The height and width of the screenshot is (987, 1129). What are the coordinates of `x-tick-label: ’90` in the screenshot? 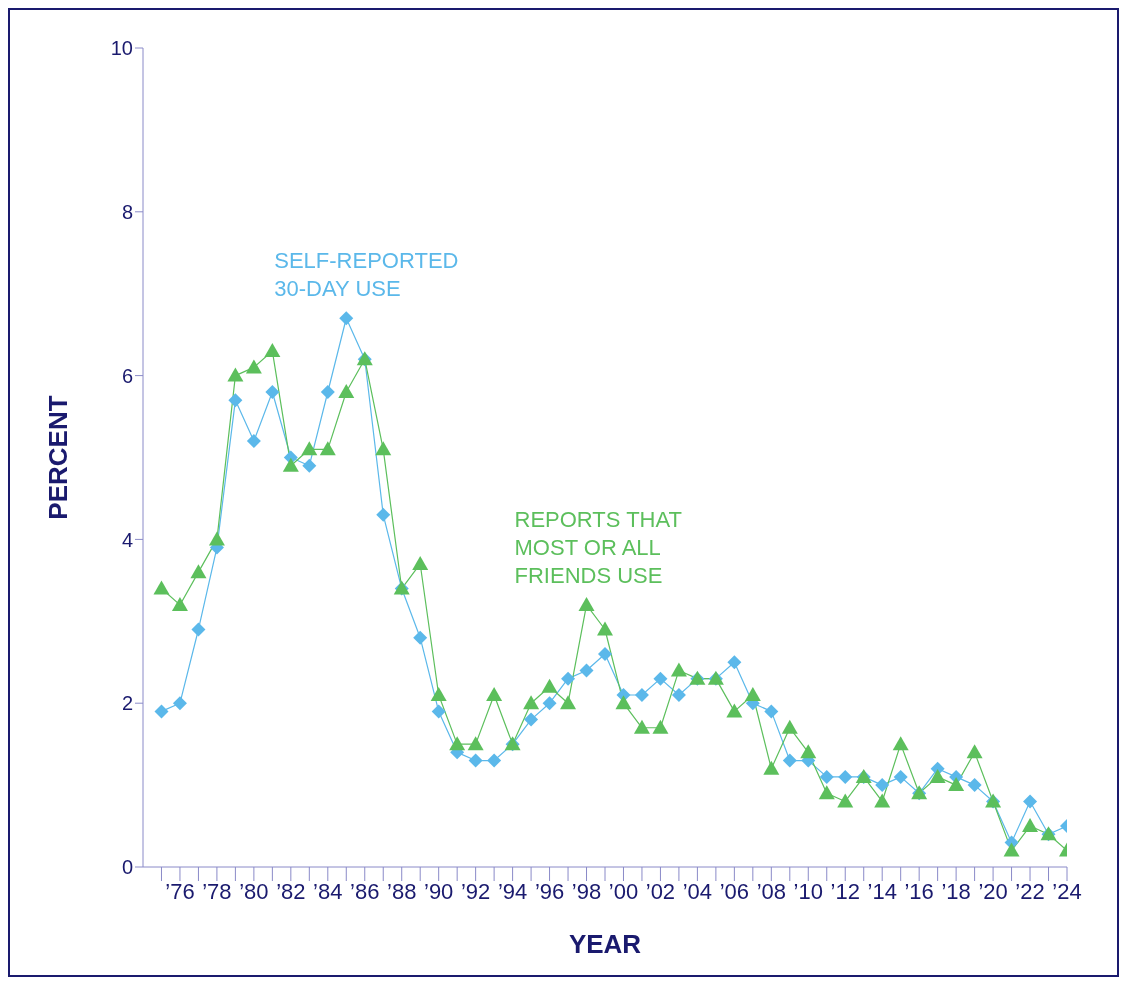 It's located at (439, 891).